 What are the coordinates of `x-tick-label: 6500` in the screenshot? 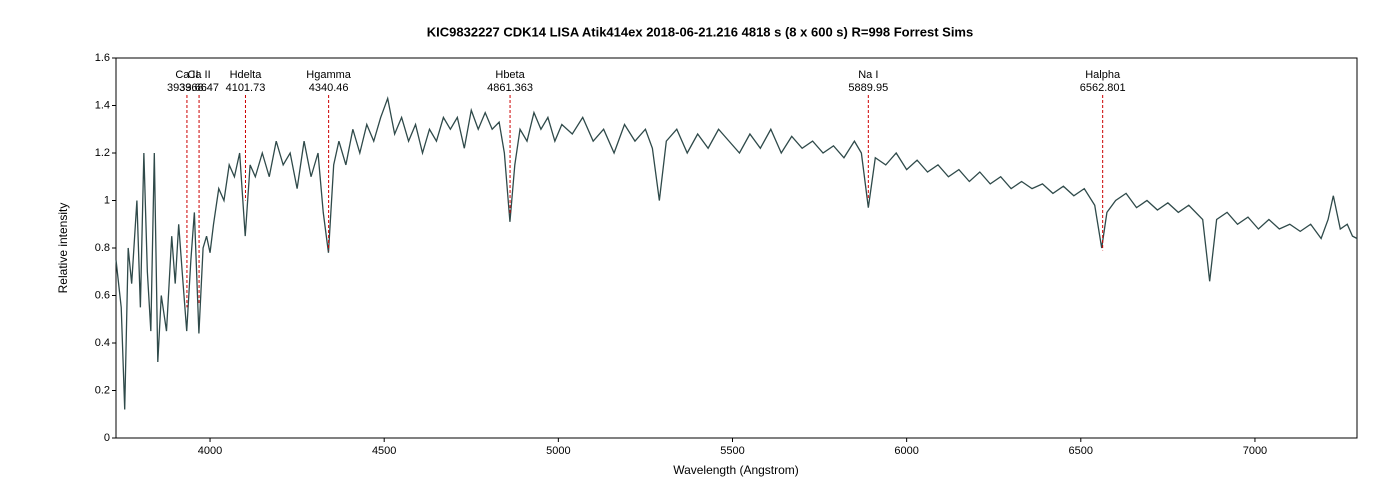 It's located at (1081, 451).